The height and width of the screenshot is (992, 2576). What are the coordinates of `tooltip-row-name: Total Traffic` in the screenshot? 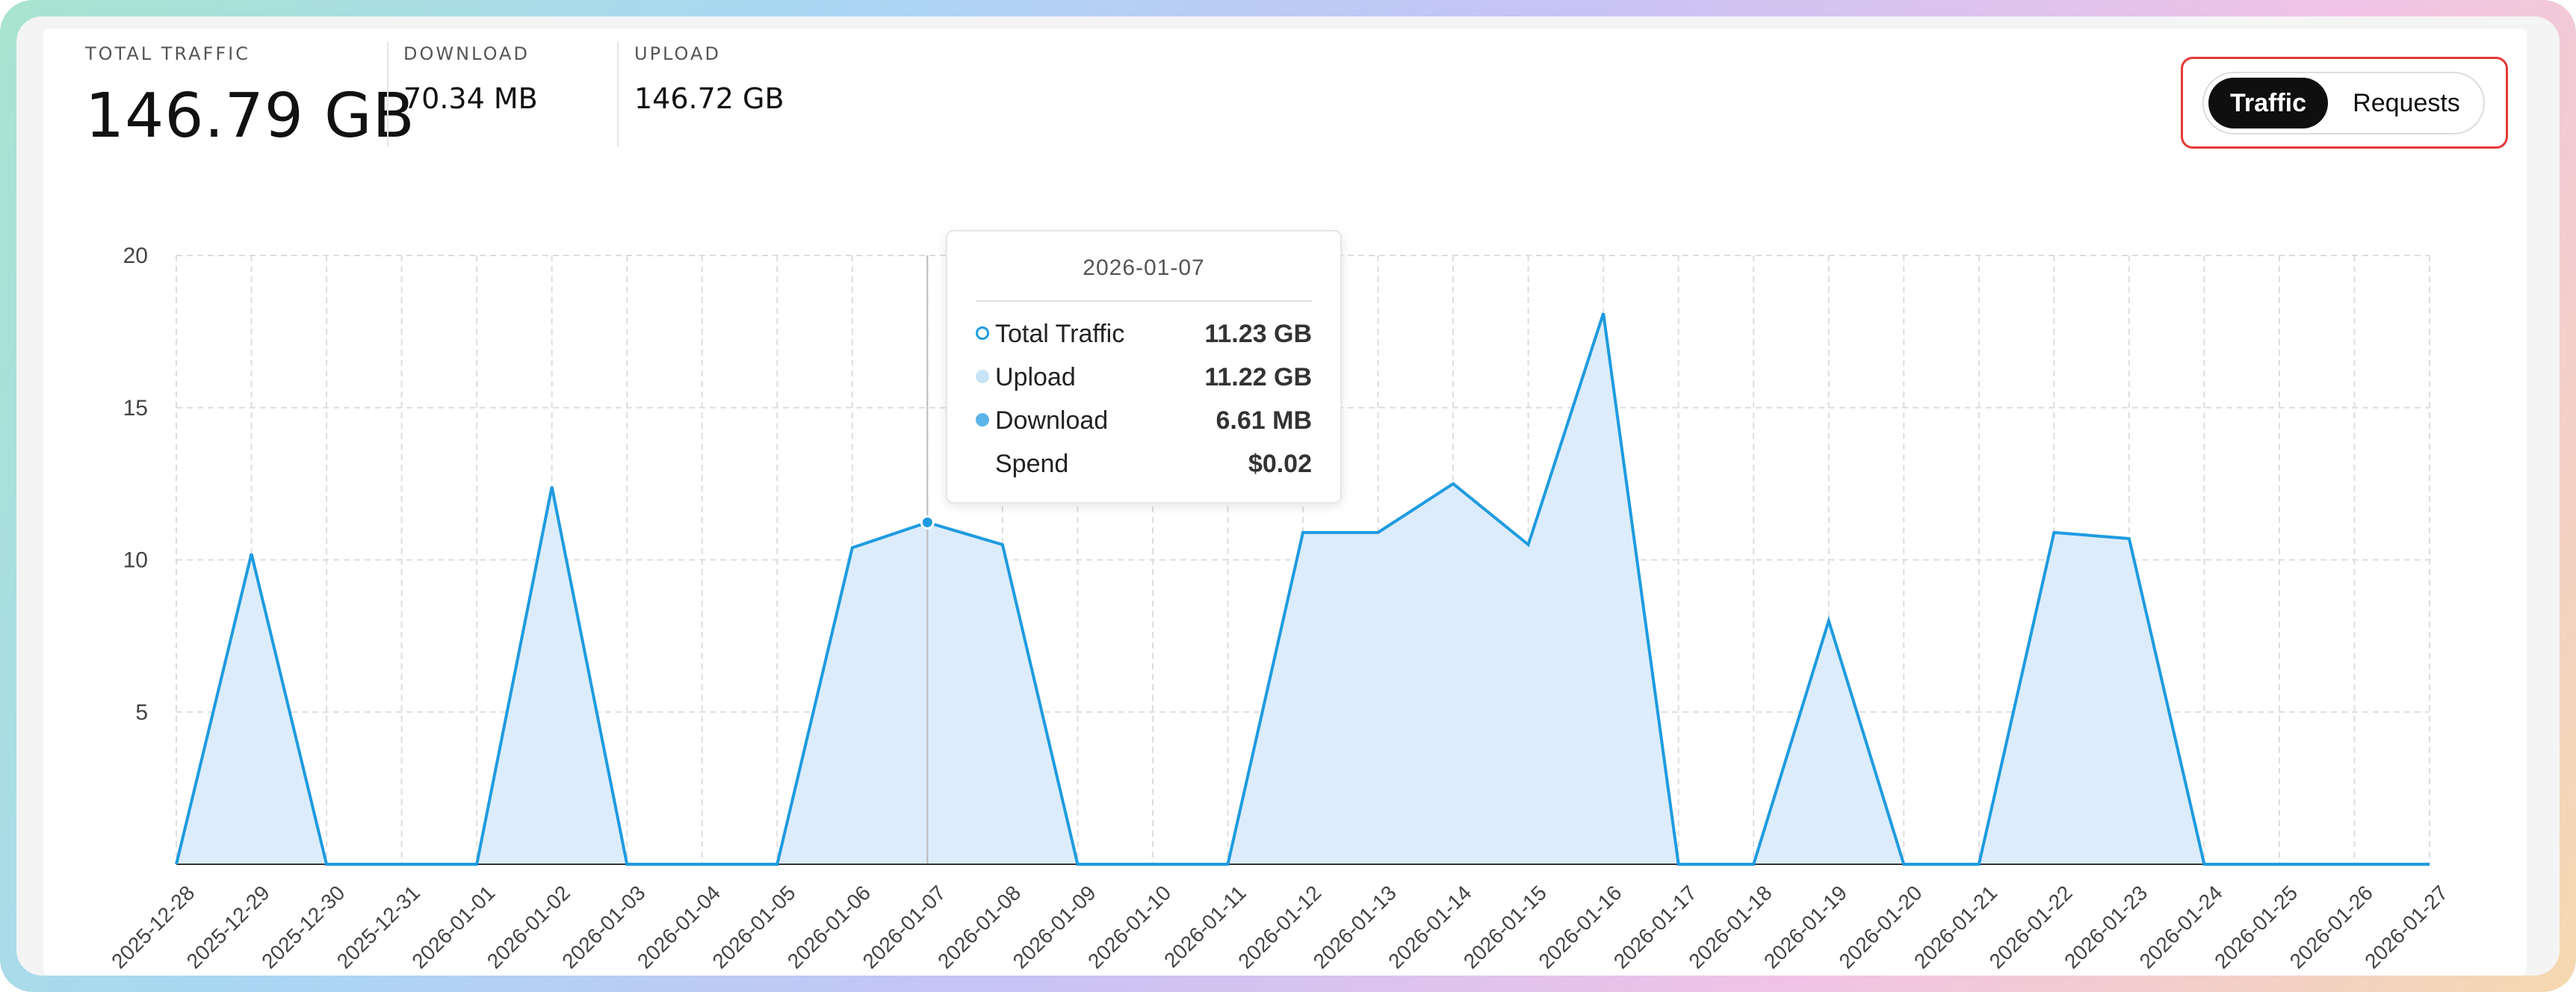 It's located at (1060, 334).